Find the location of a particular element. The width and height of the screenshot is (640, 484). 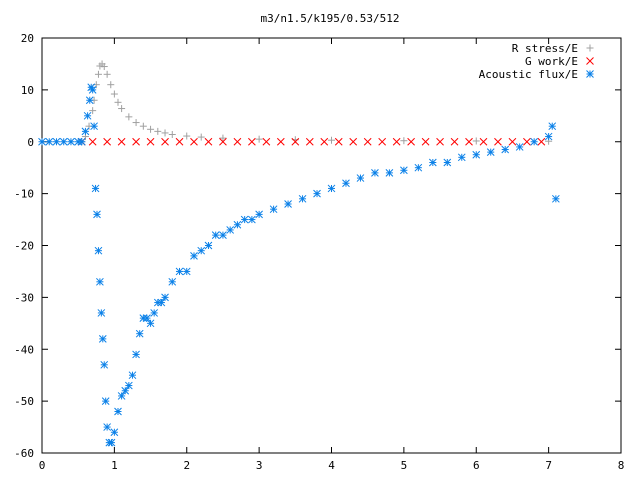

x-tick-label: 7 is located at coordinates (548, 465).